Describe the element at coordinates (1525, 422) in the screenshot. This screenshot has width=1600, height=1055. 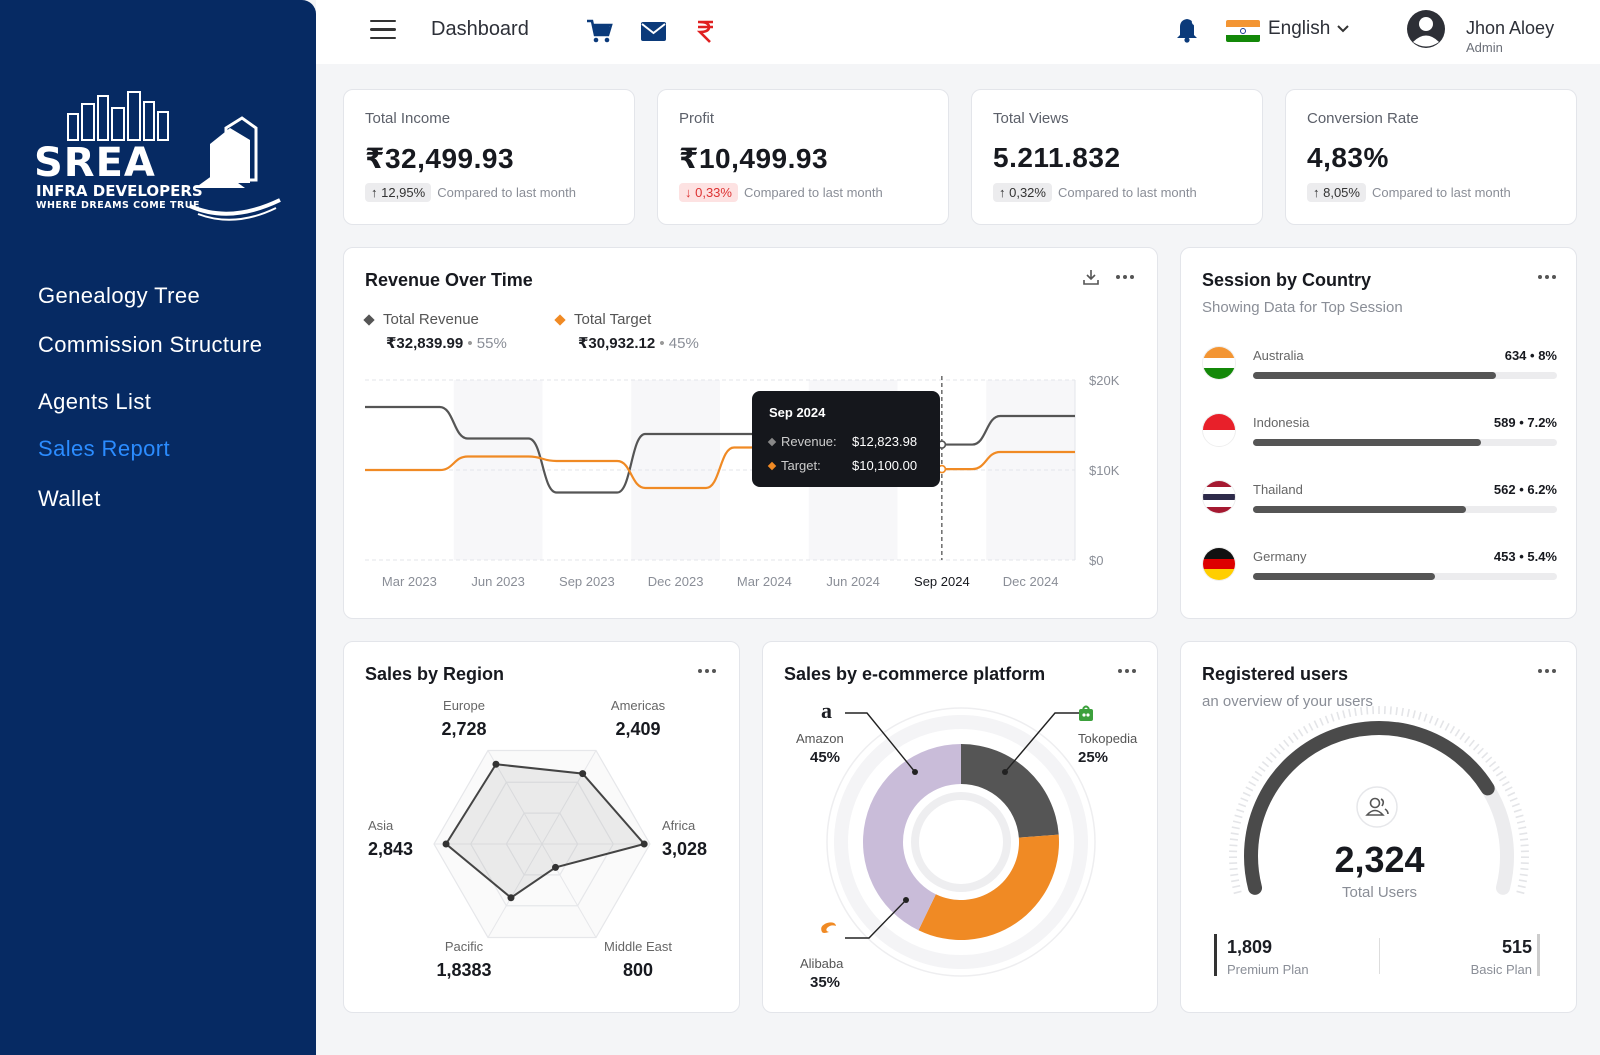
I see `country-count: 589 • 7.2%` at that location.